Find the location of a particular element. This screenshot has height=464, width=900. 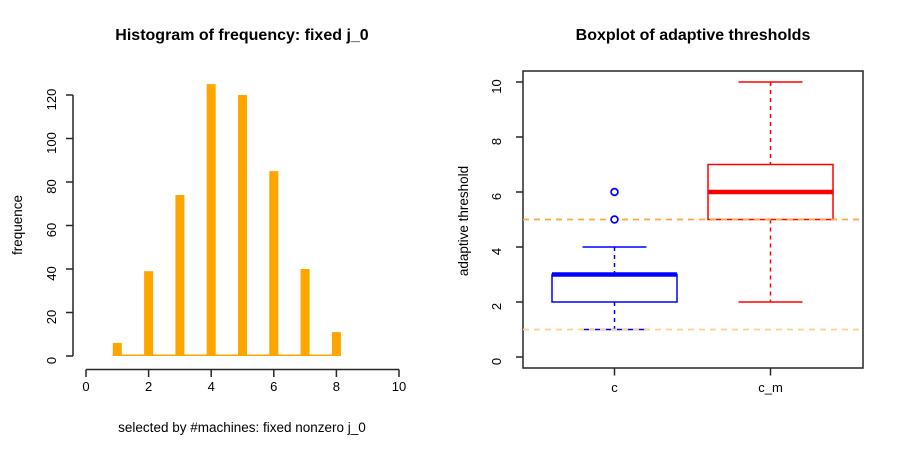

x-tick-label: 2 is located at coordinates (148, 386).